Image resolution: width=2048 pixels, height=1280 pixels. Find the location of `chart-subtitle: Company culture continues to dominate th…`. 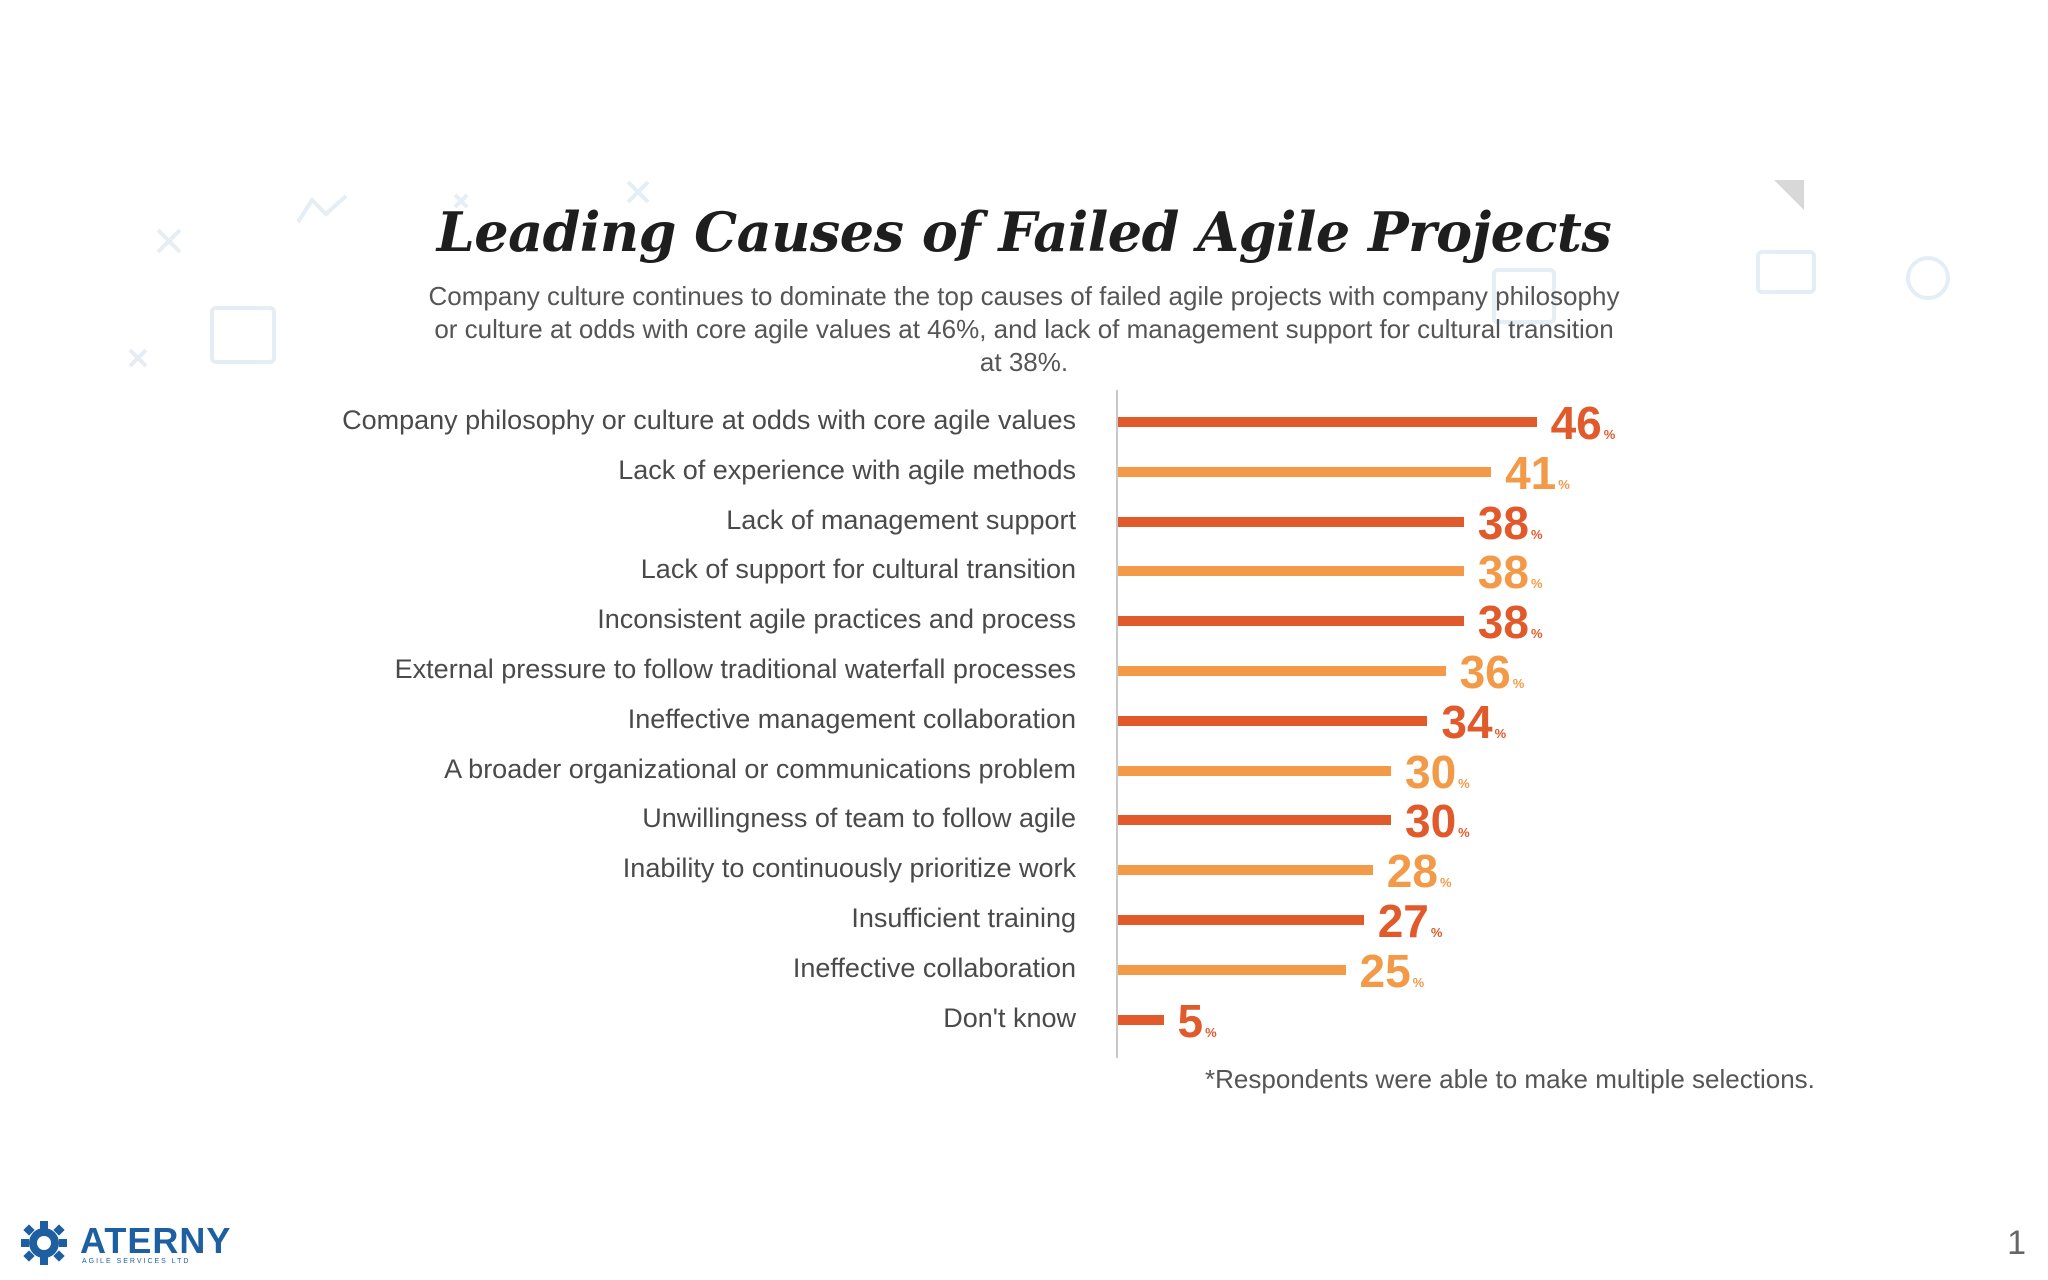

chart-subtitle: Company culture continues to dominate th… is located at coordinates (1024, 329).